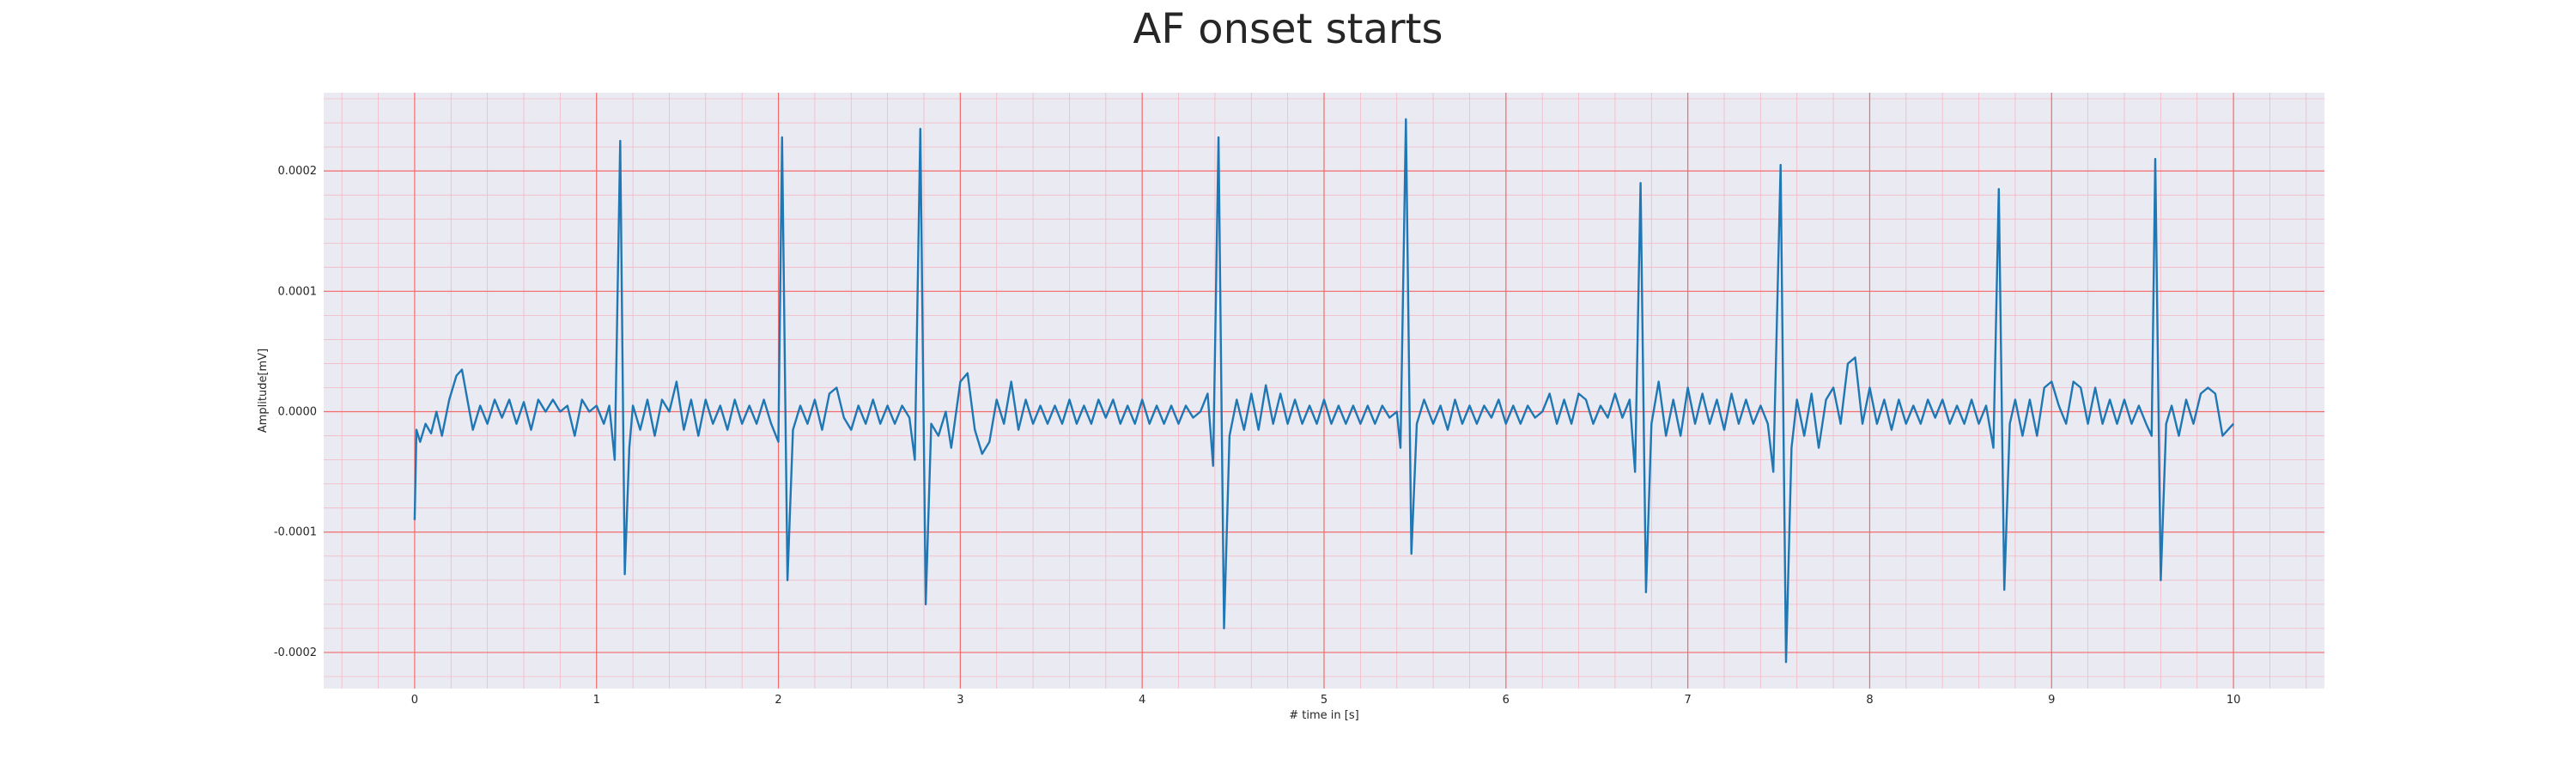  I want to click on y-tick-label: 0.0001, so click(298, 291).